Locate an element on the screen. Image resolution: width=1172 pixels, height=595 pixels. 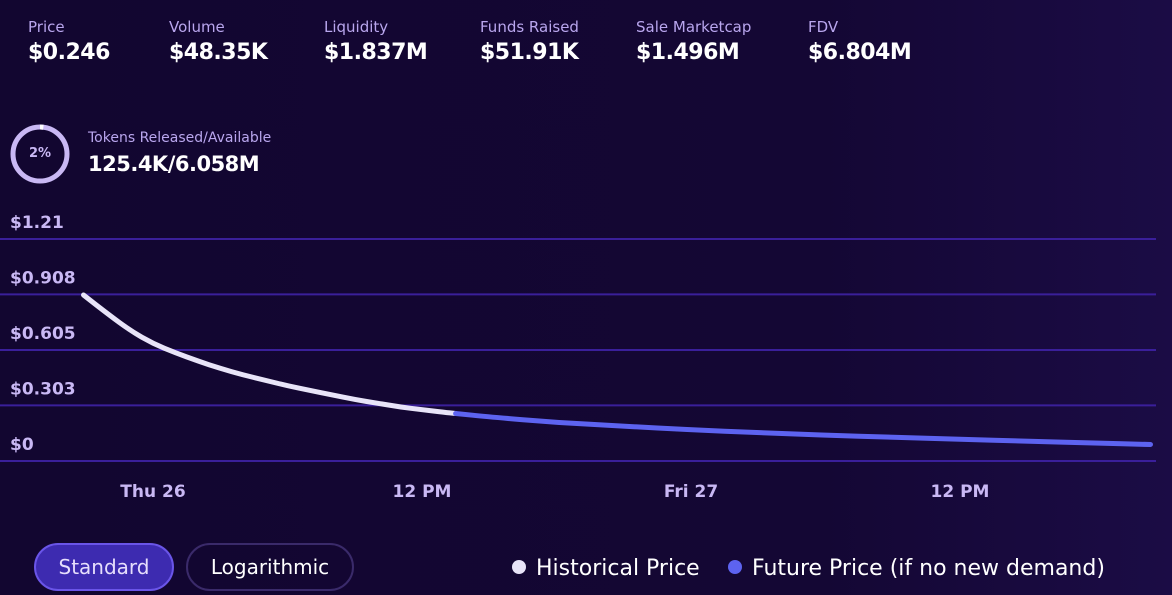
stat-label: FDV is located at coordinates (823, 27).